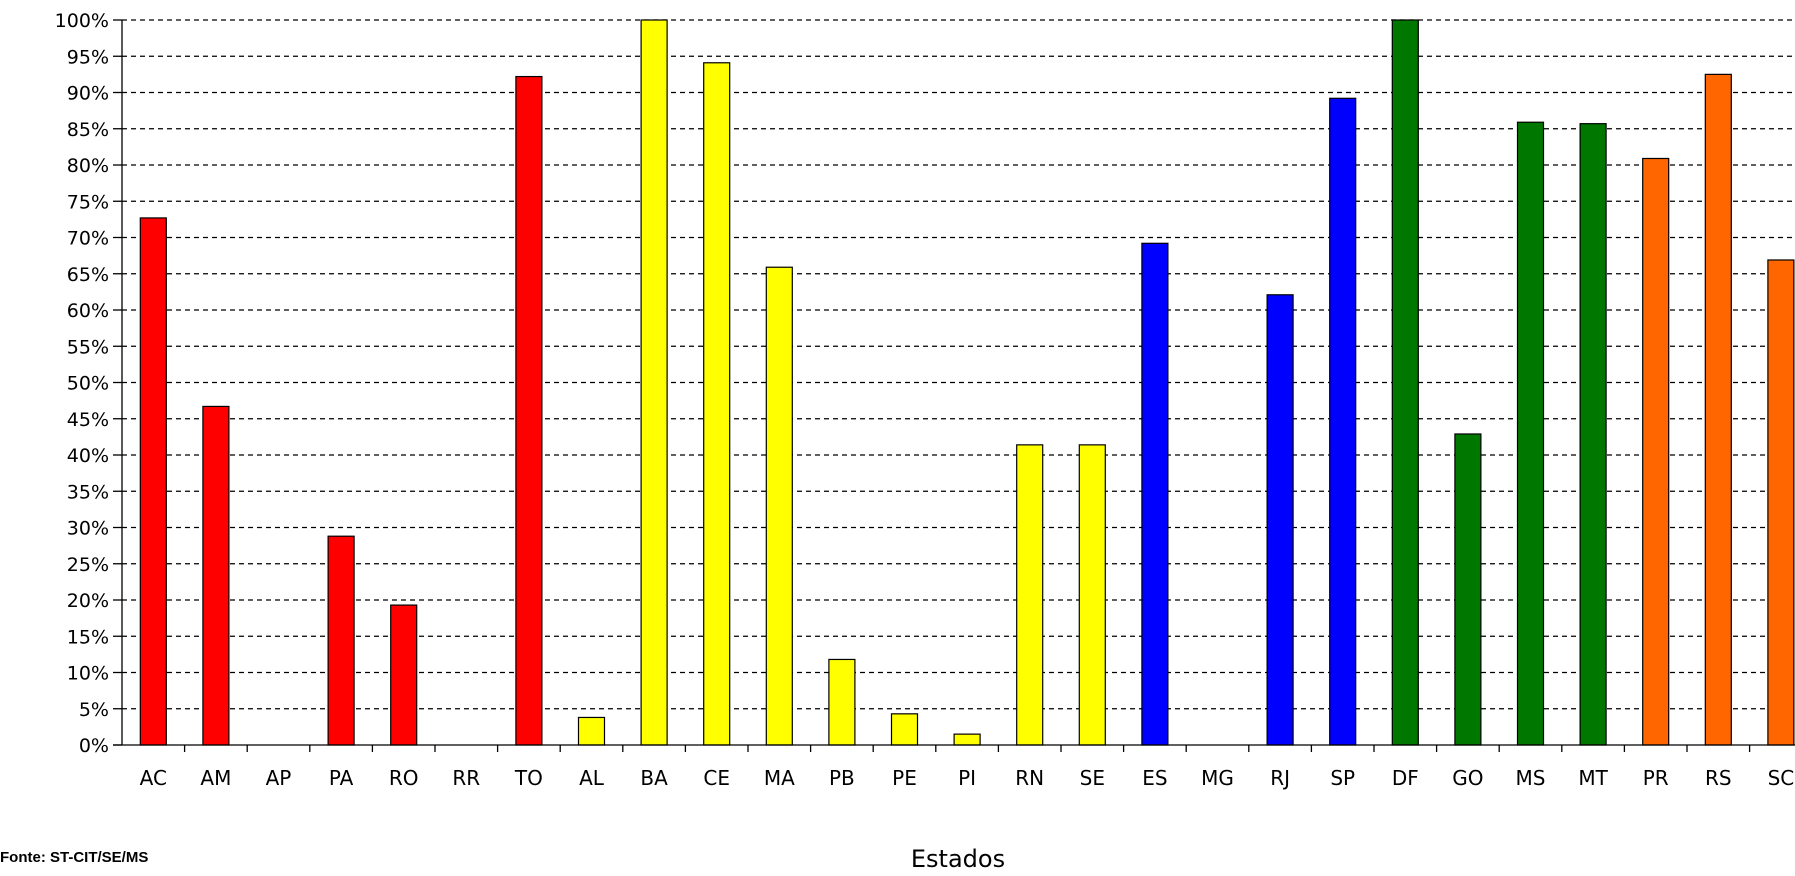 The width and height of the screenshot is (1795, 876). I want to click on bar-ce, so click(717, 404).